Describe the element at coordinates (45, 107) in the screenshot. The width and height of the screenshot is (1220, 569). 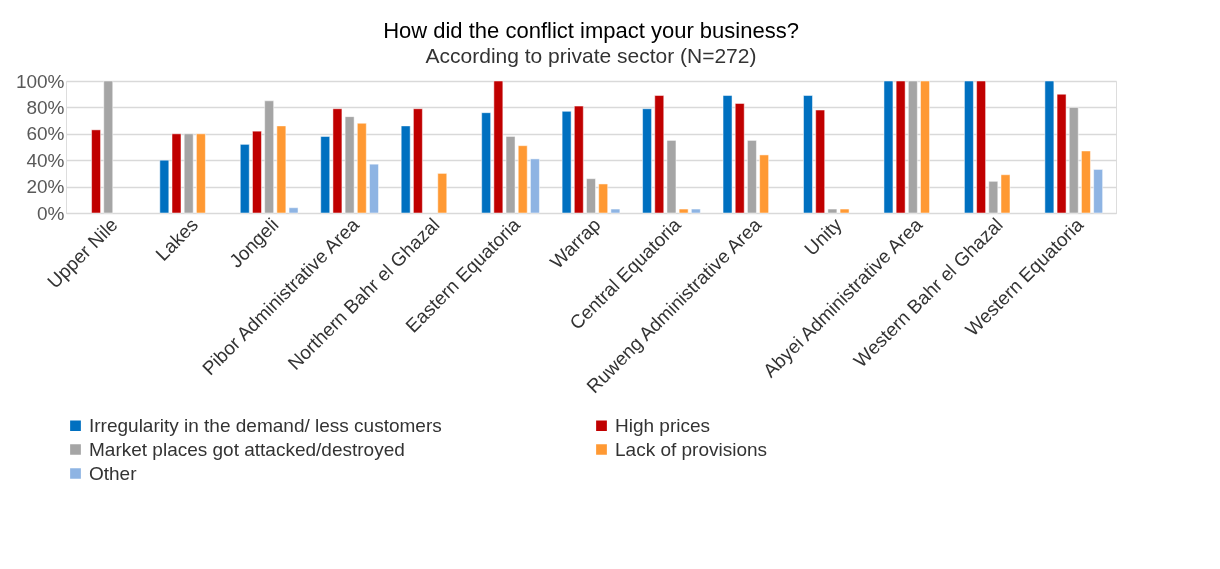
I see `y-tick-label: 80%` at that location.